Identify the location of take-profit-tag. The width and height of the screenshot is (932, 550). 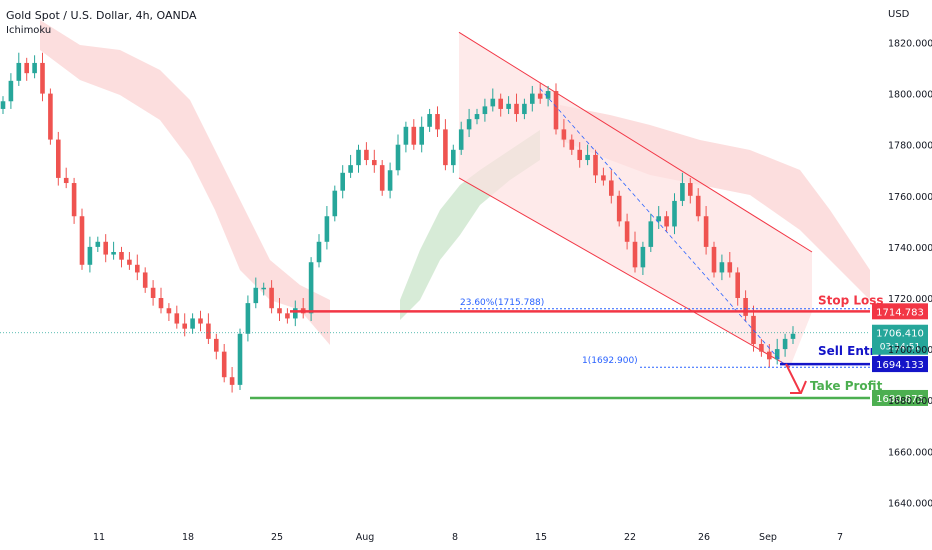
(900, 397).